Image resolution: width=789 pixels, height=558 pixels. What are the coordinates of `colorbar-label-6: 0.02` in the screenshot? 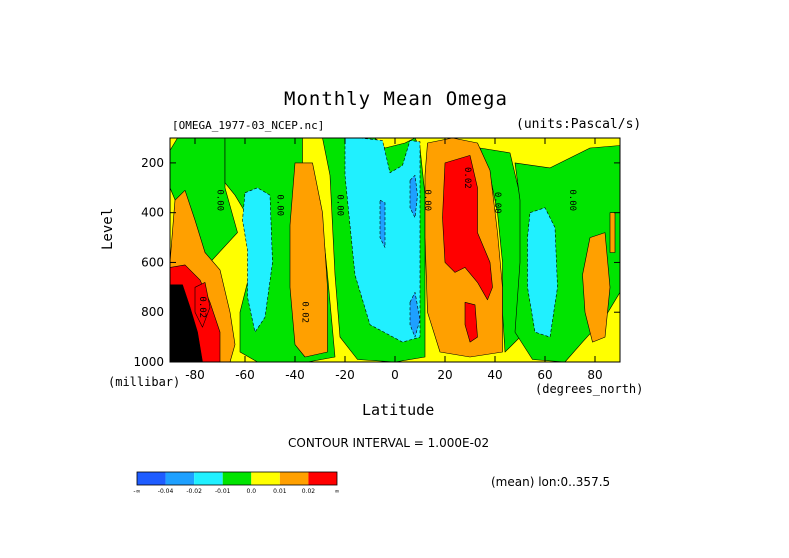 It's located at (309, 491).